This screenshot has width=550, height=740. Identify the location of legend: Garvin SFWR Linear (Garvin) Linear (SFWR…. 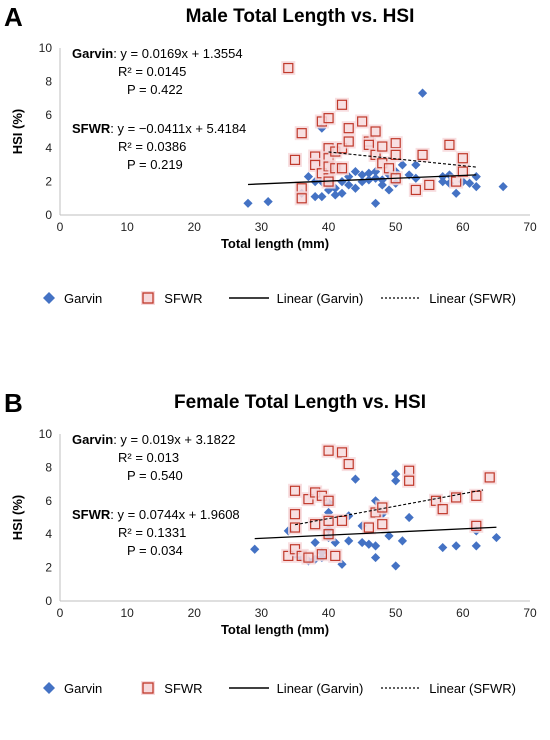
(275, 298).